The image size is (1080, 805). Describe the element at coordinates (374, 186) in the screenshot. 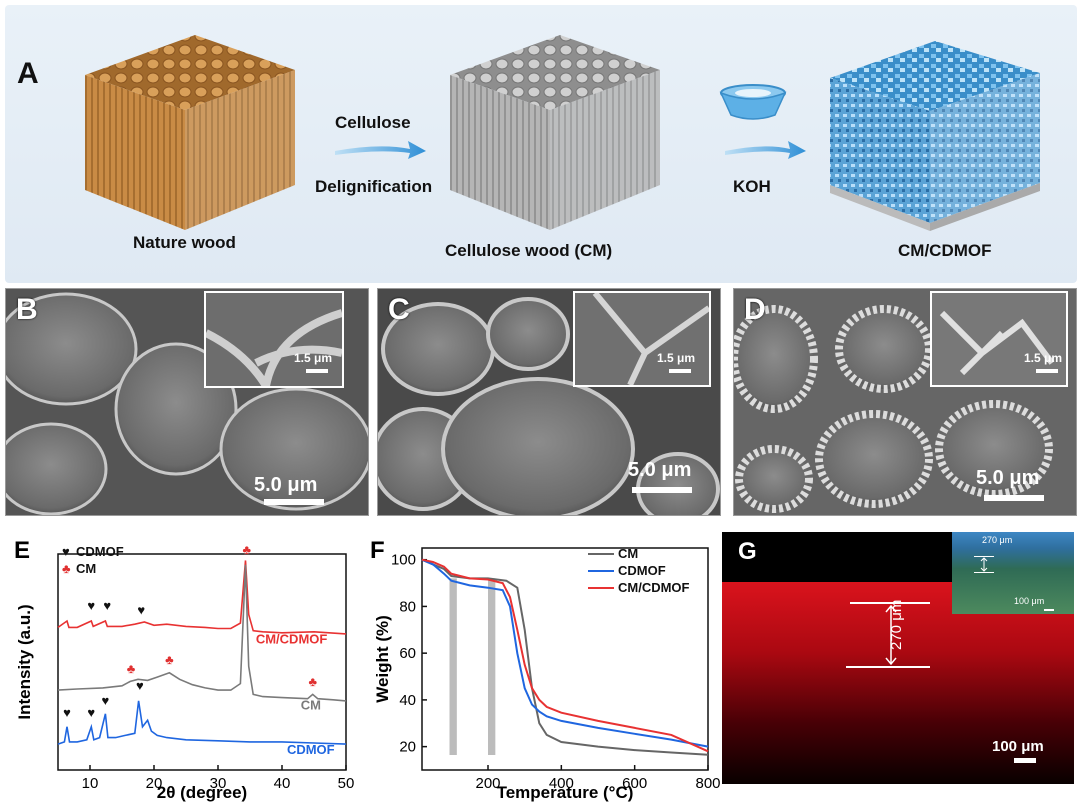

I see `step-label-delignification: Delignification` at that location.